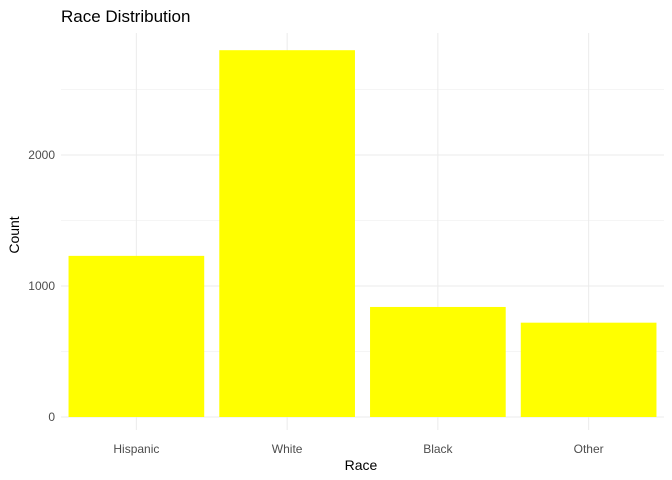 The image size is (672, 480). What do you see at coordinates (14, 234) in the screenshot?
I see `y-axis-title: Count` at bounding box center [14, 234].